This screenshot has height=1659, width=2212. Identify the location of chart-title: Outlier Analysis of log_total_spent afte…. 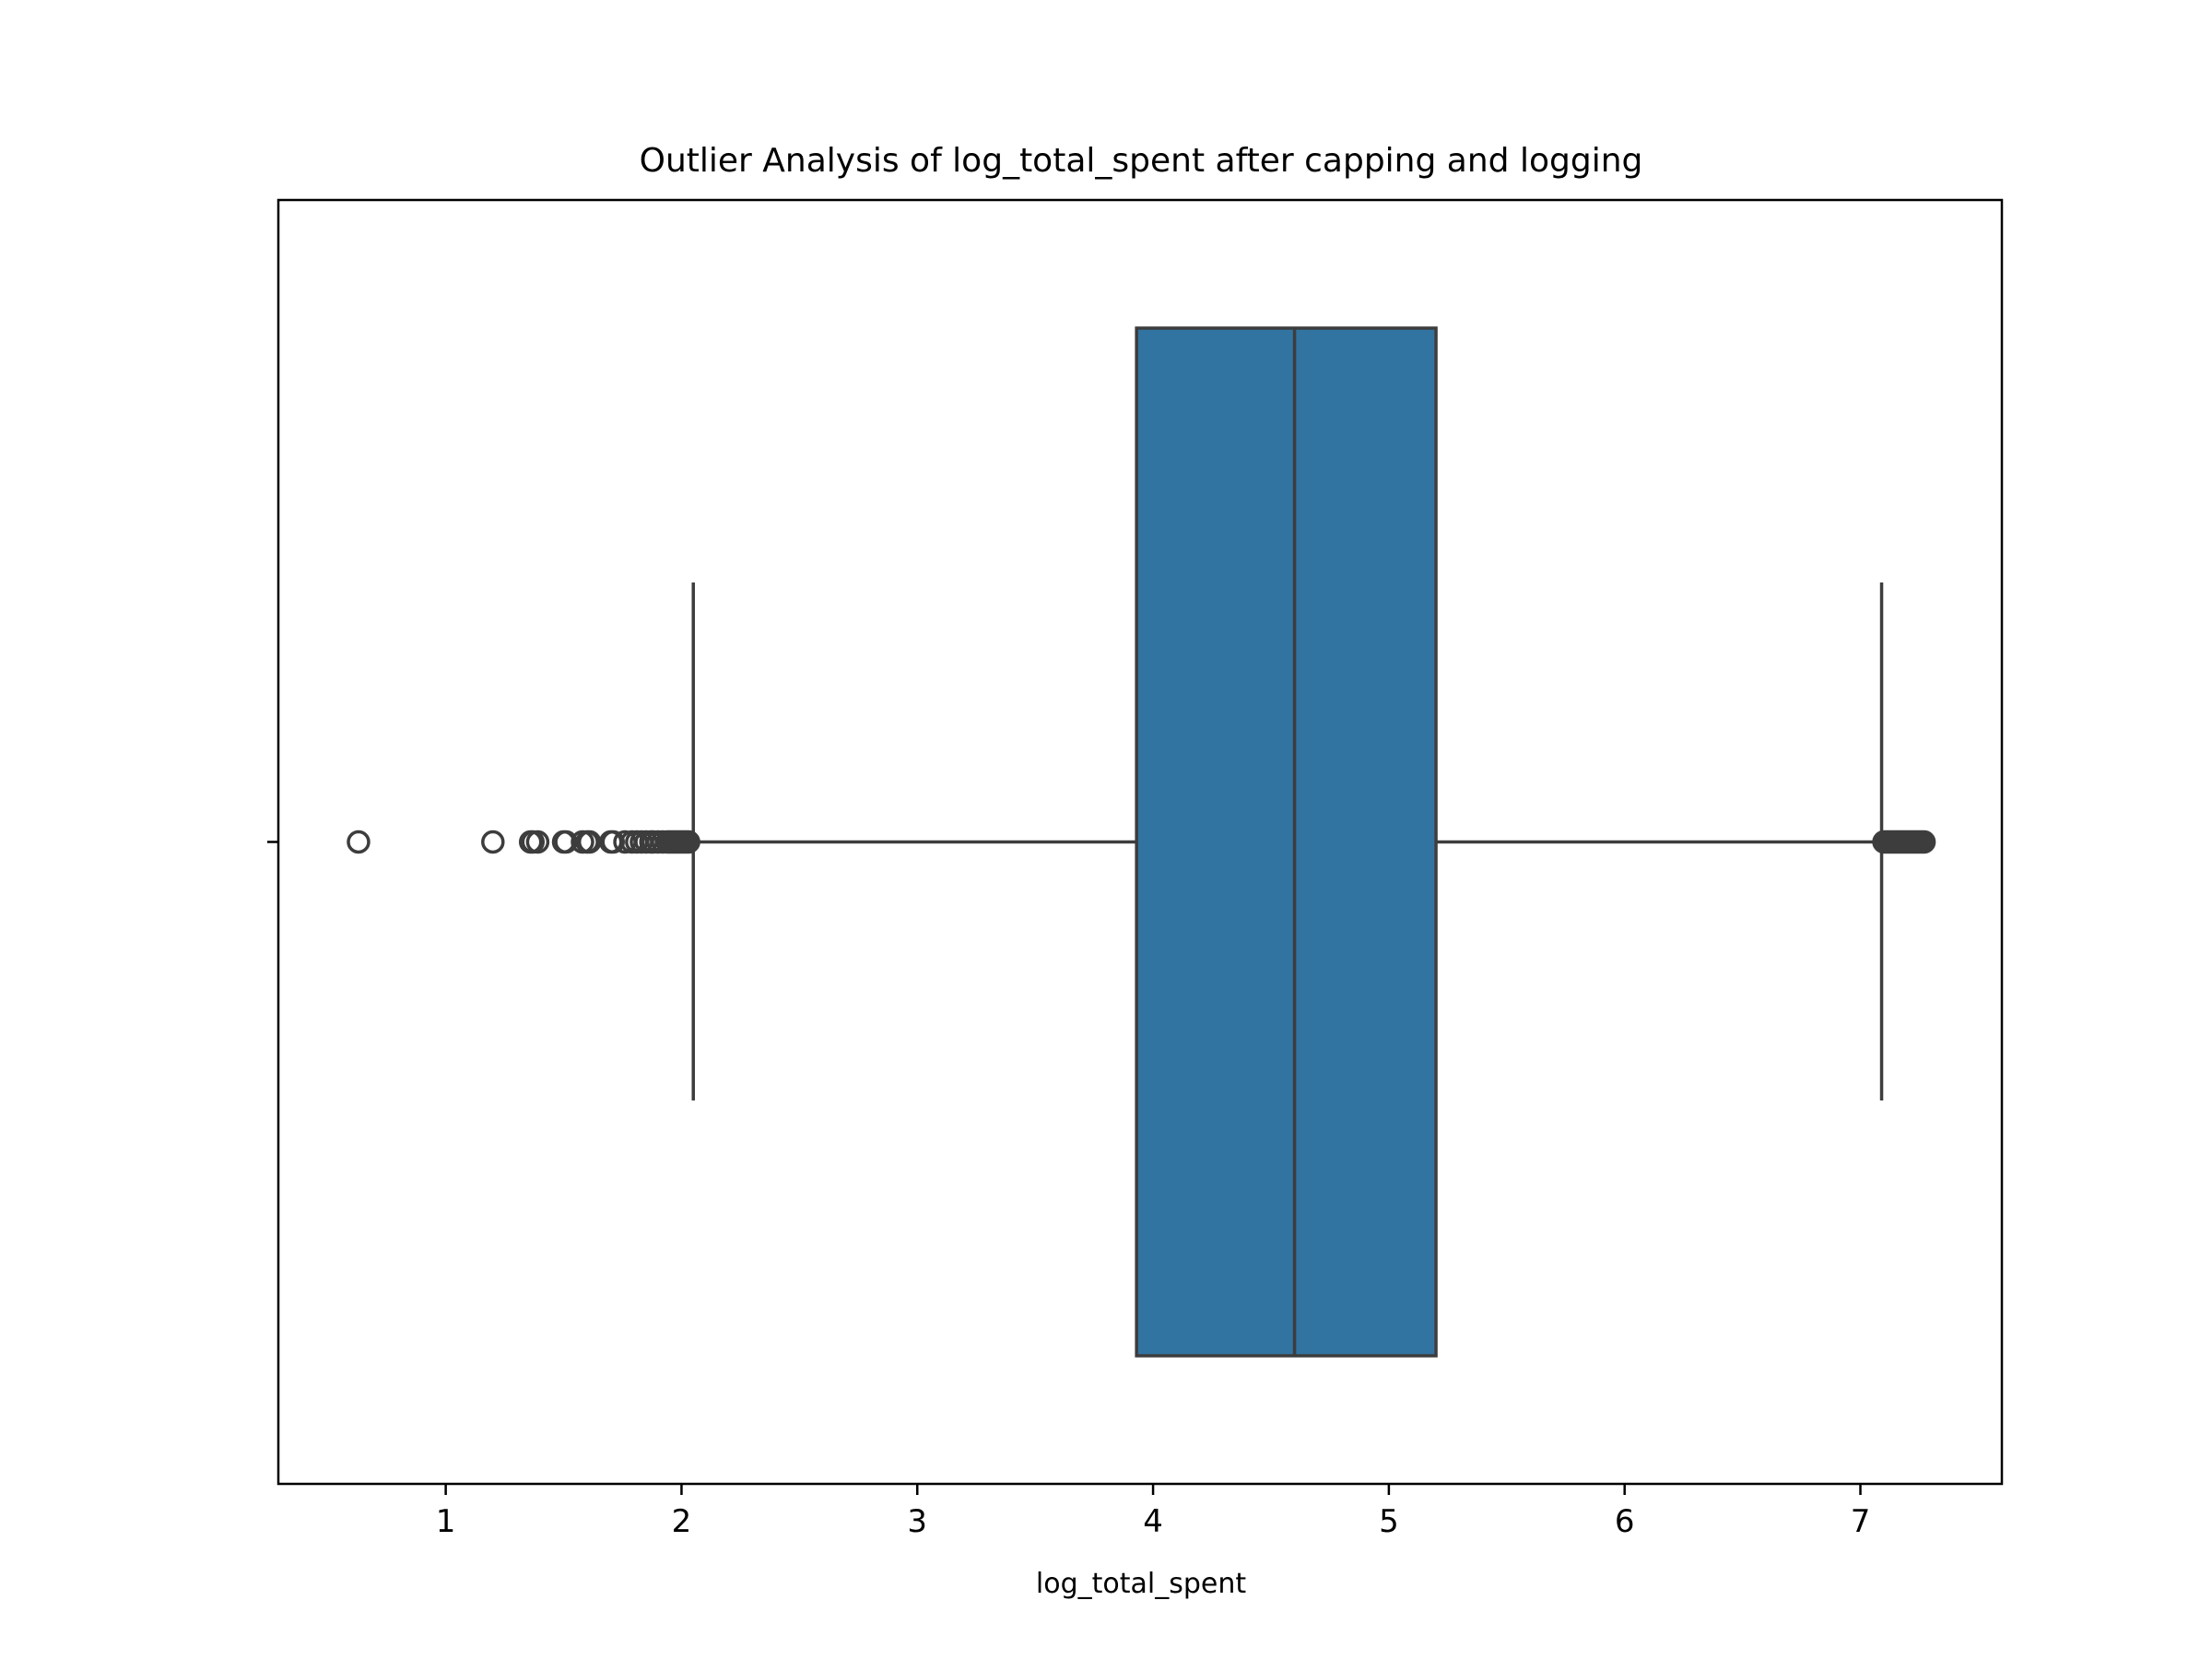
(1141, 161).